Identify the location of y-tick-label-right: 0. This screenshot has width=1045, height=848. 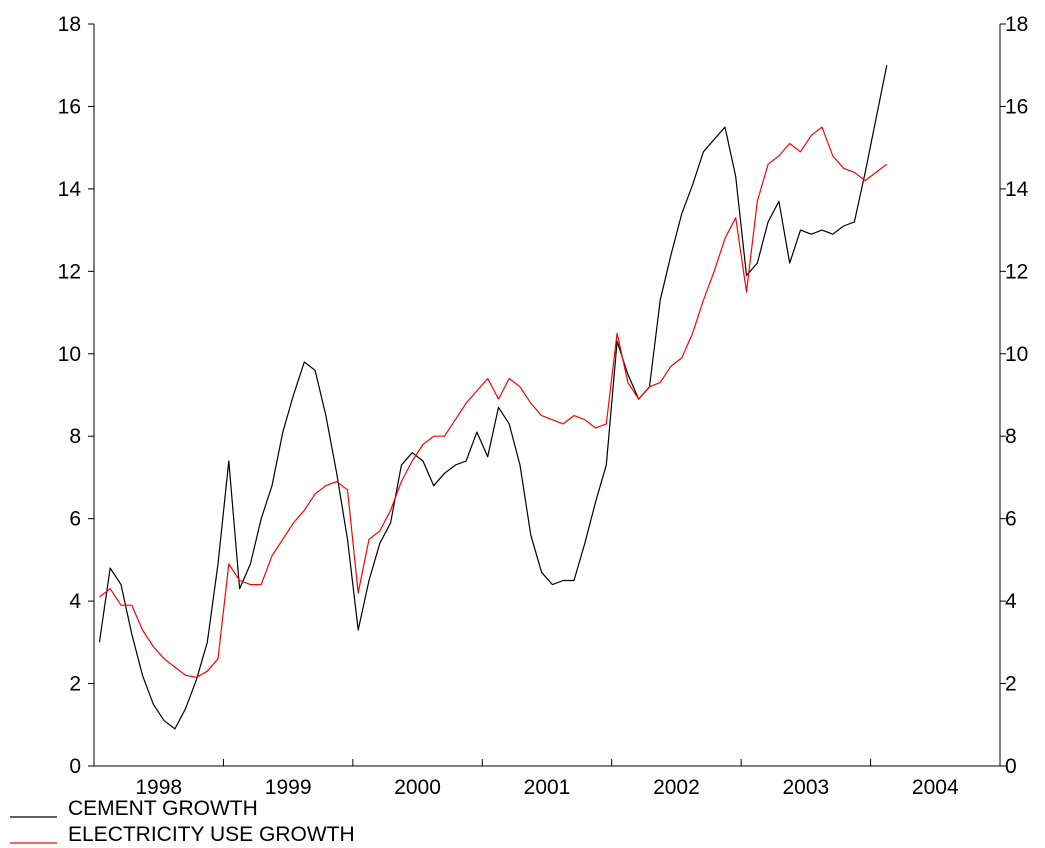
(1011, 766).